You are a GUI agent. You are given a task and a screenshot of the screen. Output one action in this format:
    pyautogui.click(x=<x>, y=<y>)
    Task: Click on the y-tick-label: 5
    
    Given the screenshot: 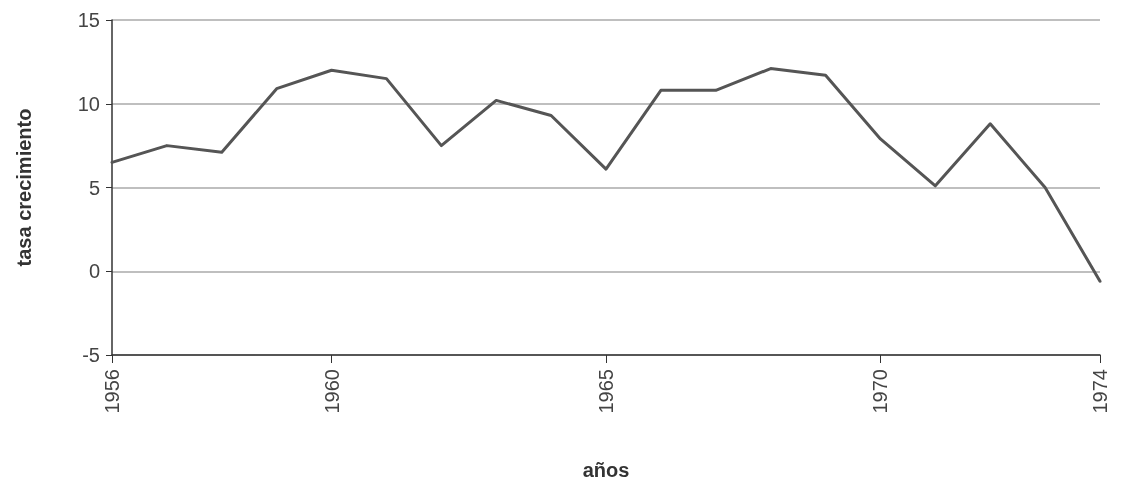 What is the action you would take?
    pyautogui.click(x=94, y=187)
    